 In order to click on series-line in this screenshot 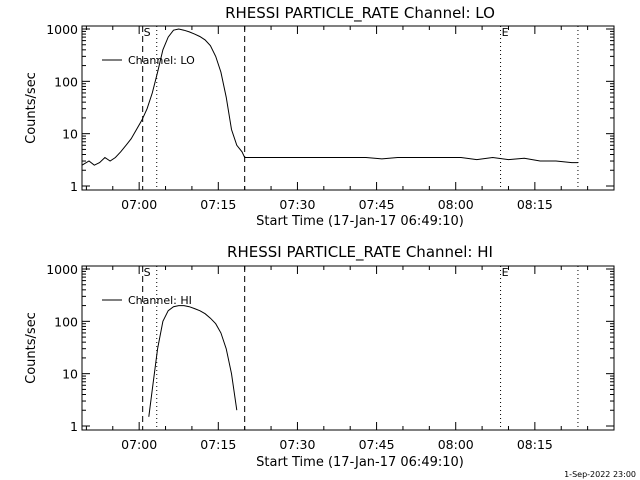, I will do `click(193, 361)`.